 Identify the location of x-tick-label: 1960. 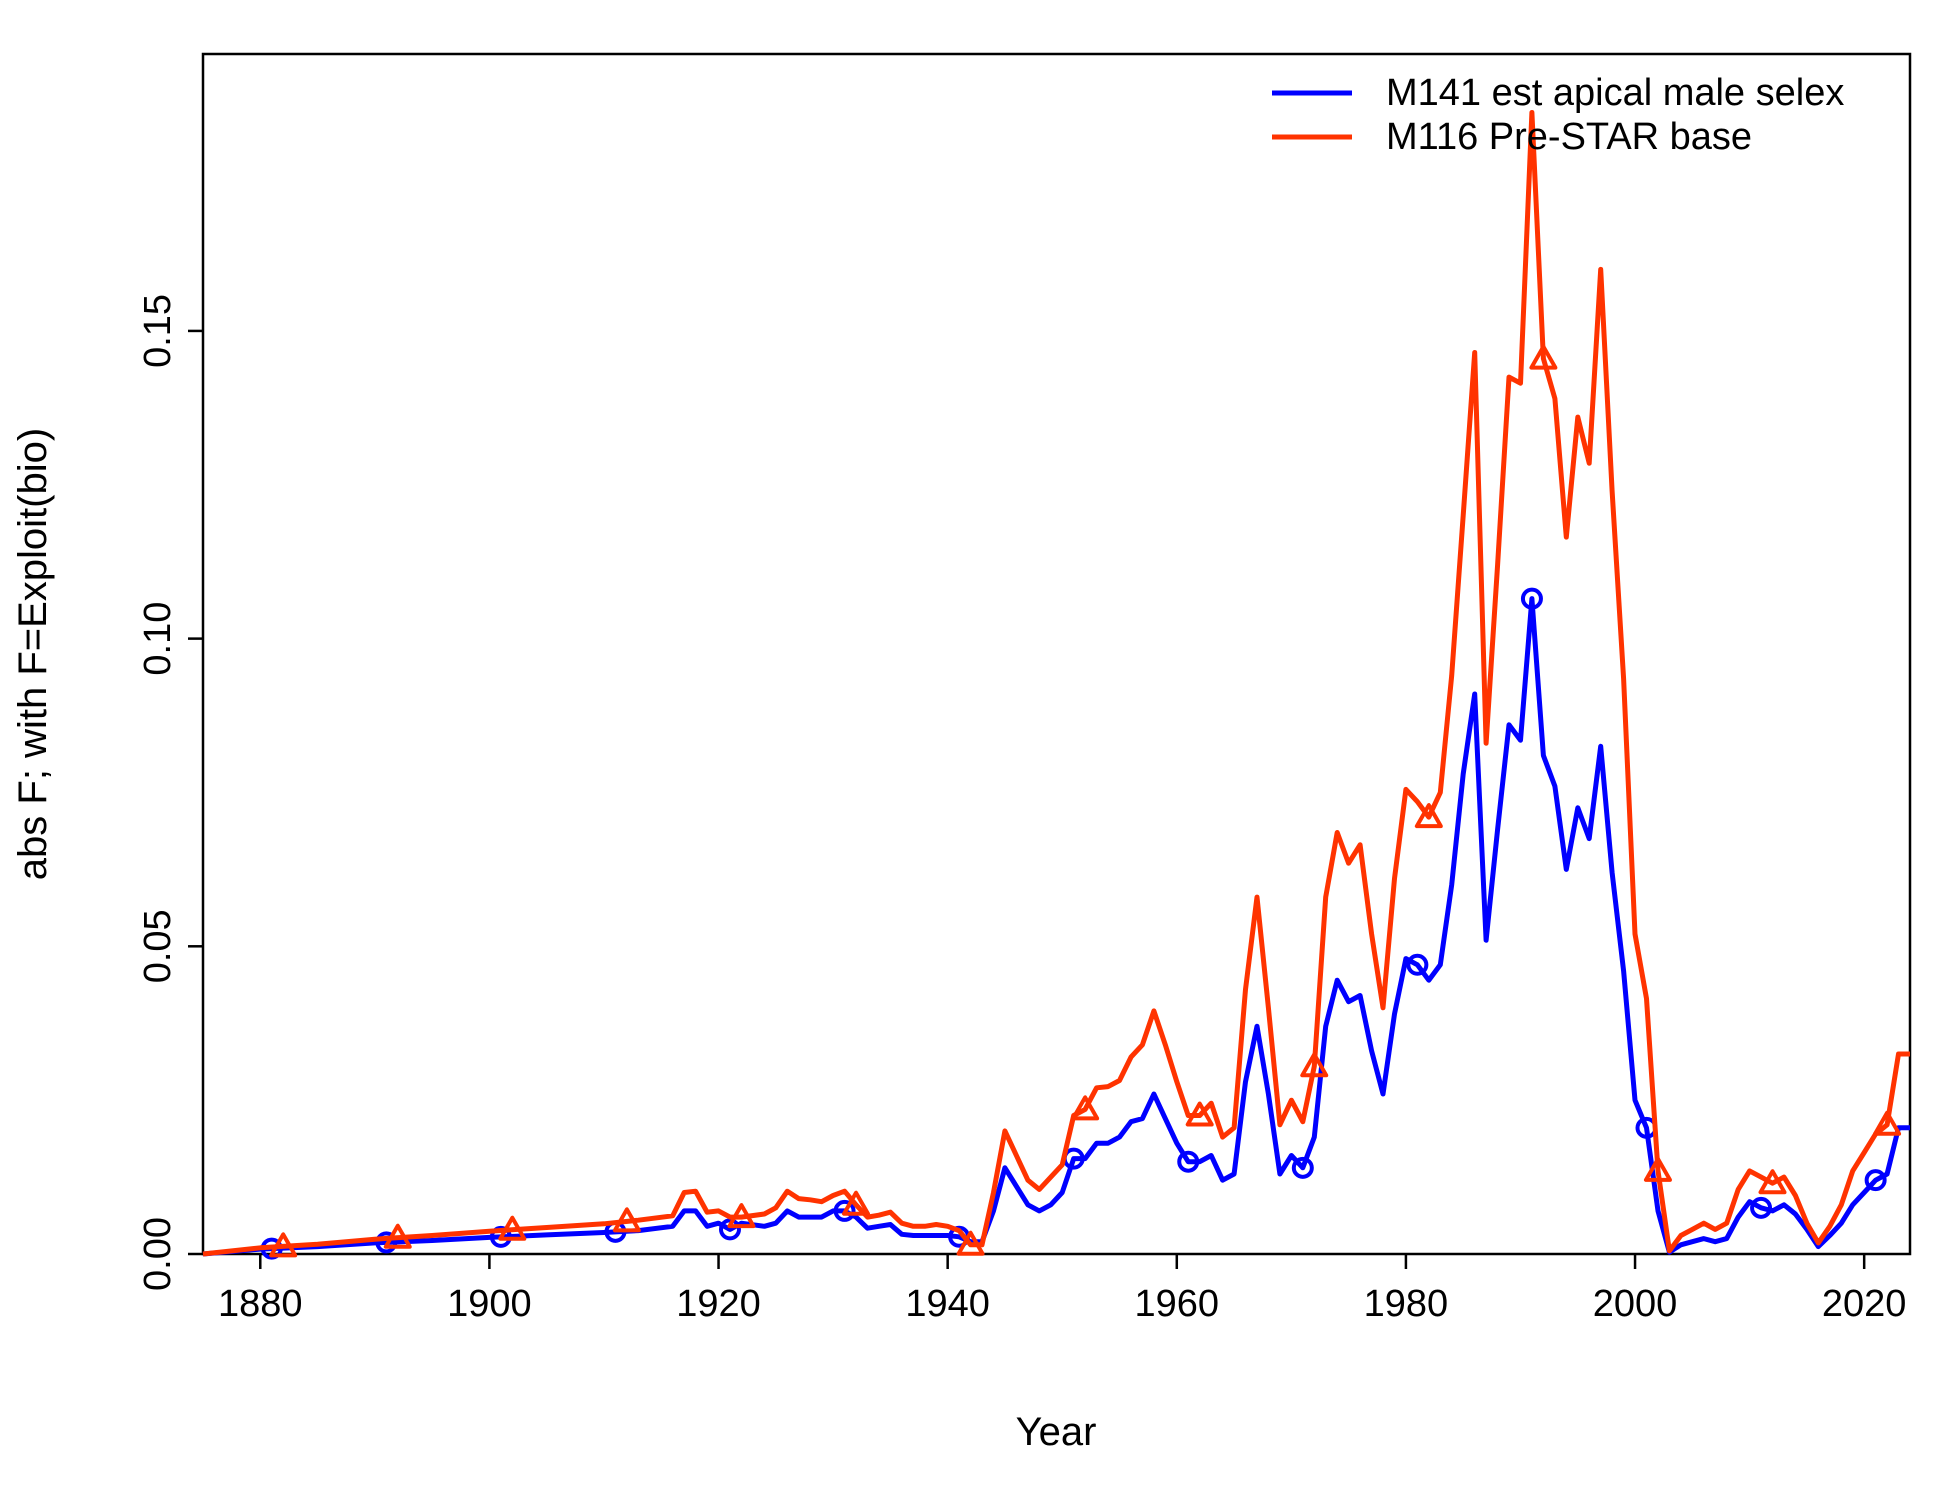
(1177, 1304).